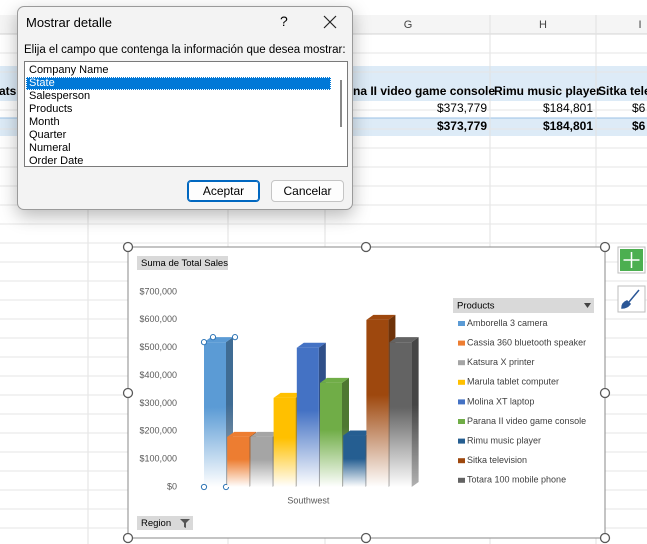  I want to click on close-button, so click(330, 22).